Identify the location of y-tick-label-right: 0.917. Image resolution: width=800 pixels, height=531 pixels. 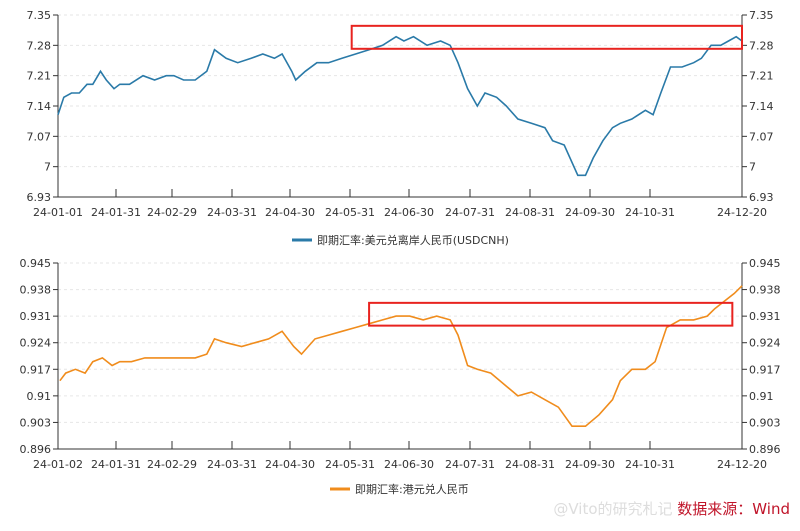
(765, 369).